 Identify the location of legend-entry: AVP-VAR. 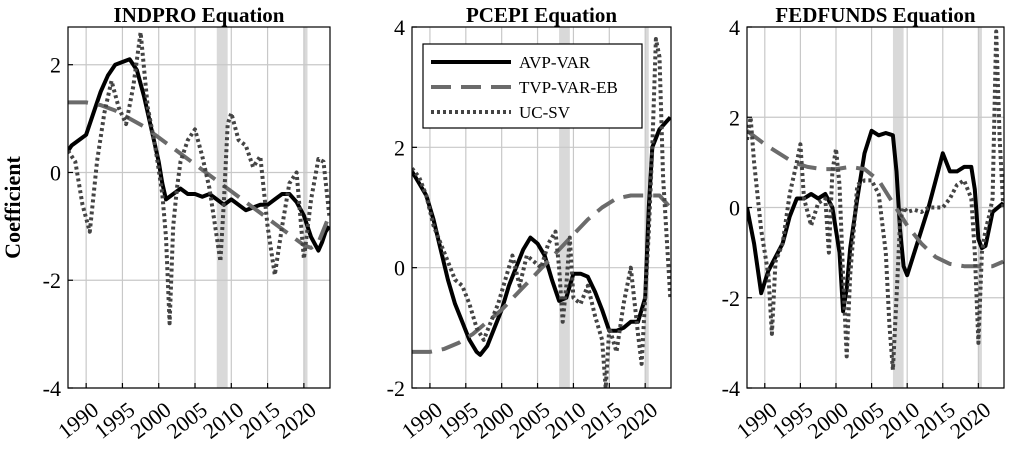
(555, 62).